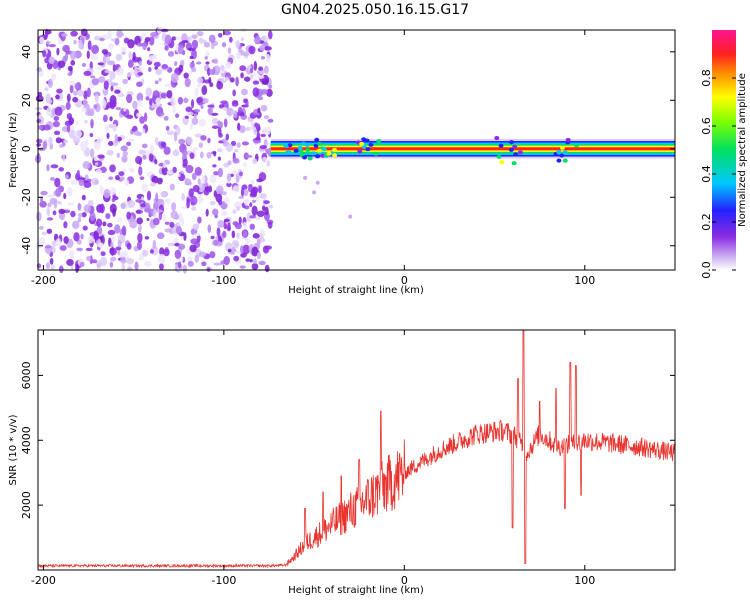  I want to click on x-tick-label: -100, so click(223, 580).